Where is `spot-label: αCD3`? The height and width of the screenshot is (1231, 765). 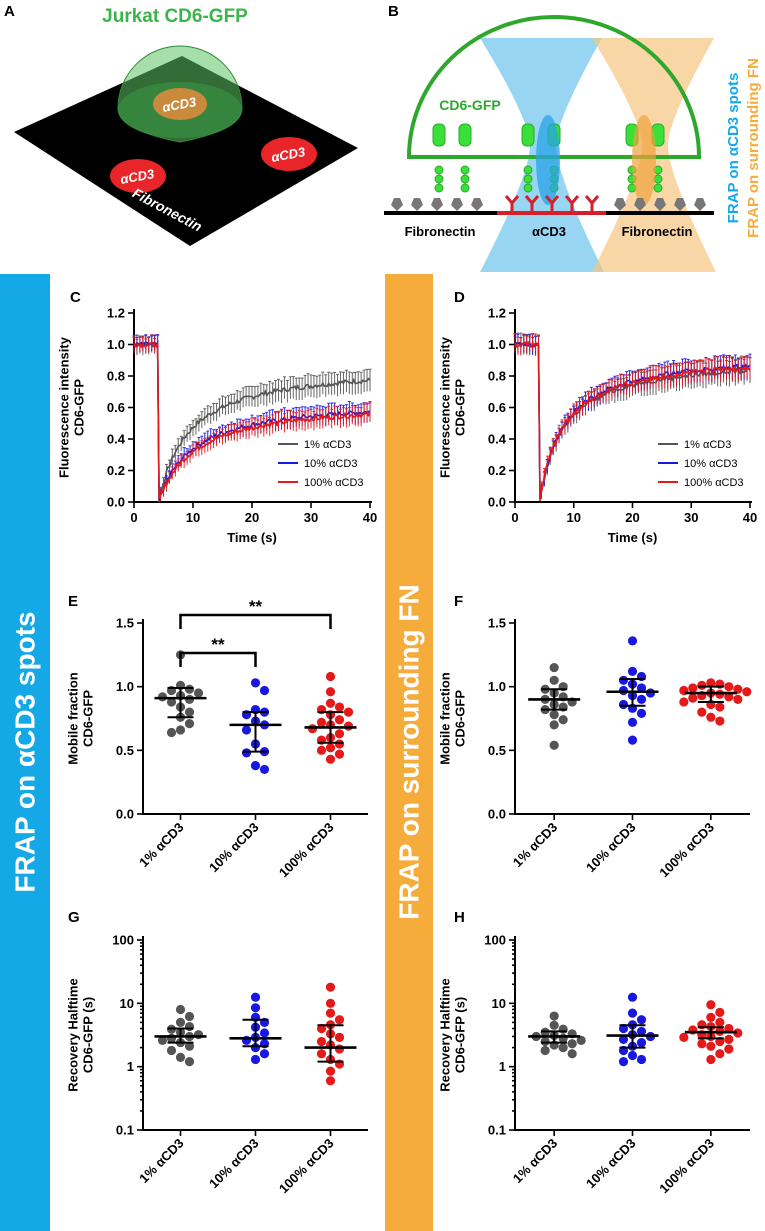
spot-label: αCD3 is located at coordinates (179, 104).